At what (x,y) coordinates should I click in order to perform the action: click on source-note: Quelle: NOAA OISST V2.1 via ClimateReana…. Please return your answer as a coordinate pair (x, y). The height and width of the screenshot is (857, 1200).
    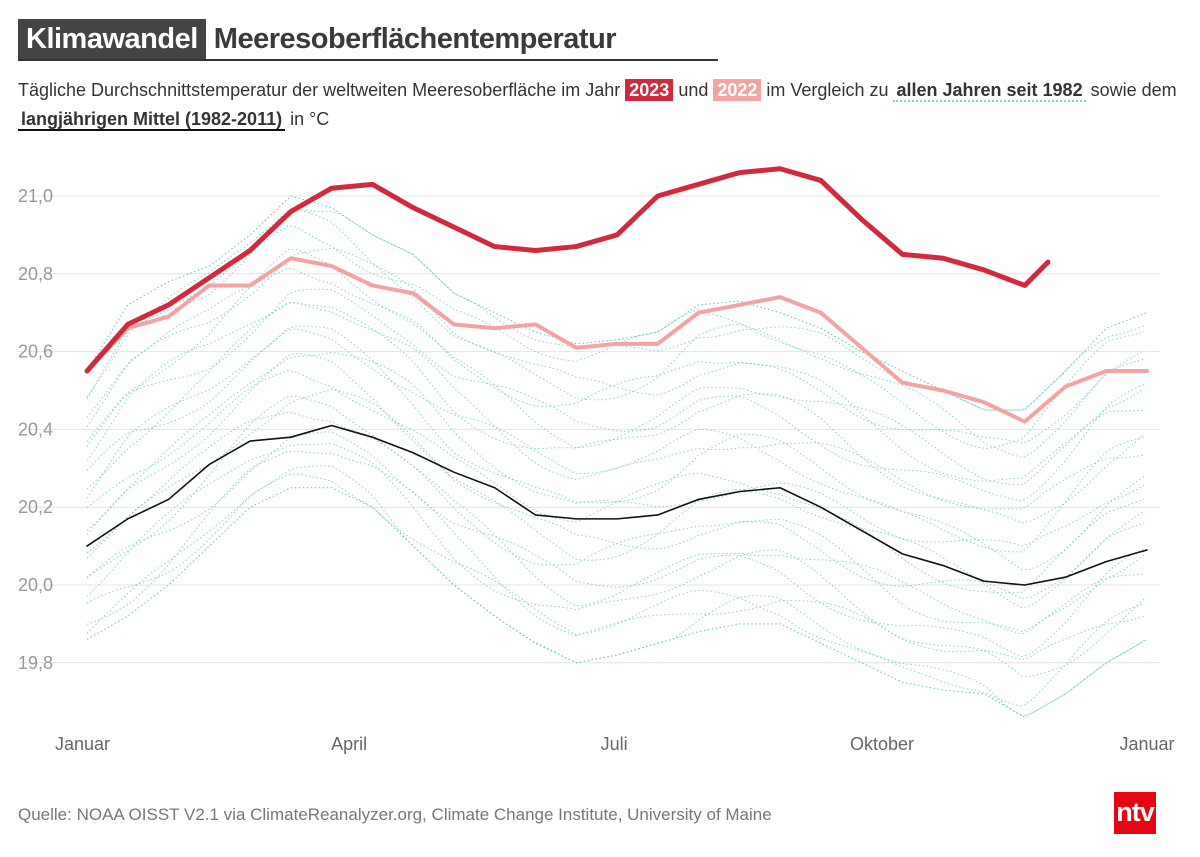
    Looking at the image, I should click on (395, 814).